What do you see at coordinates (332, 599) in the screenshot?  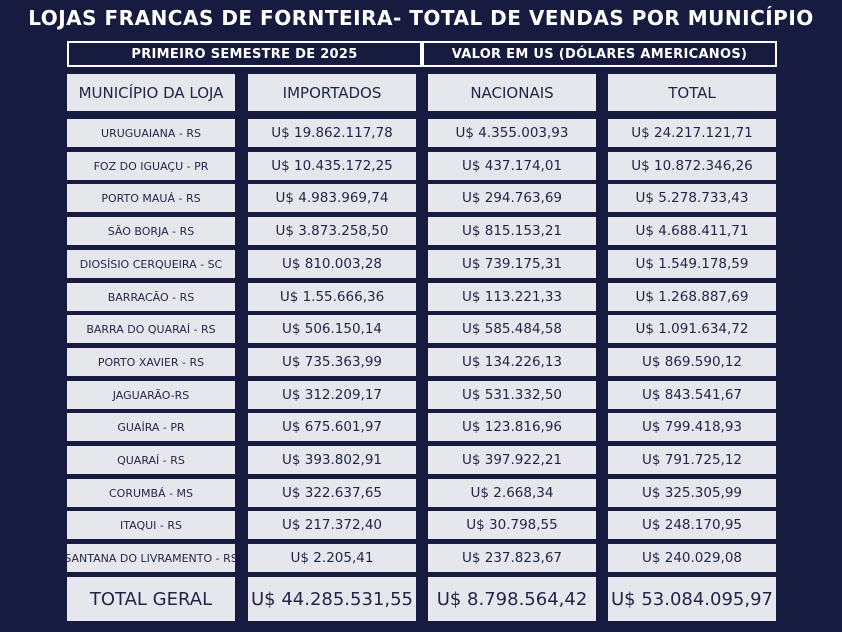 I see `total-importados: U$ 44.285.531,55` at bounding box center [332, 599].